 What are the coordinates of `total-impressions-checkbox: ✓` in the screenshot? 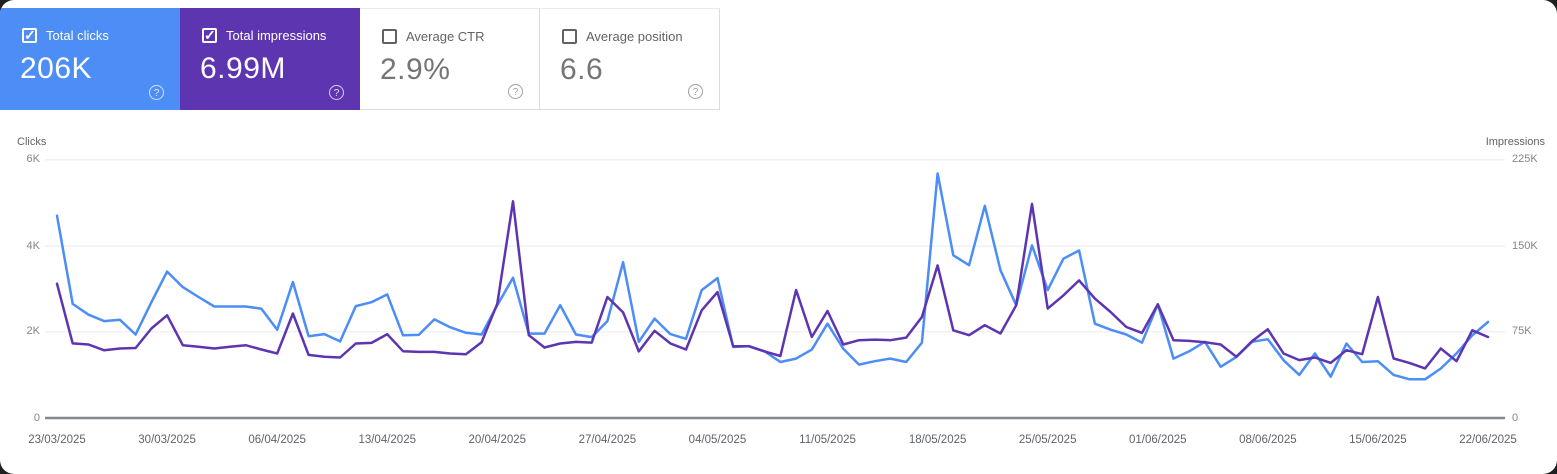 It's located at (209, 35).